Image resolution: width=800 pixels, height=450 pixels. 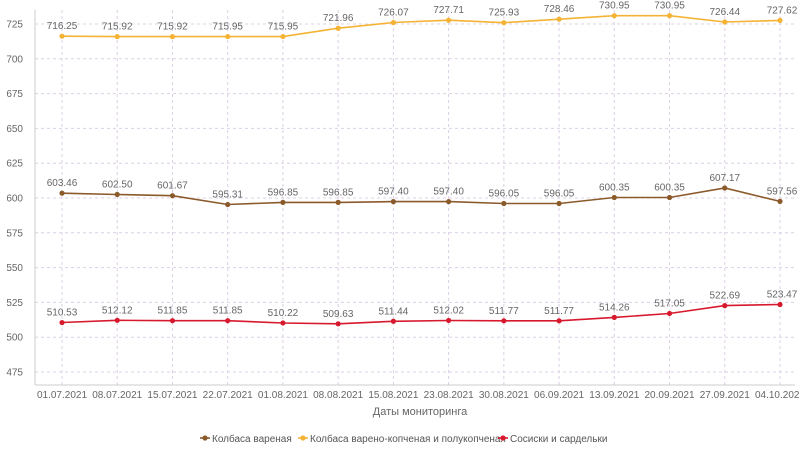 What do you see at coordinates (669, 303) in the screenshot?
I see `data-label: 517.05` at bounding box center [669, 303].